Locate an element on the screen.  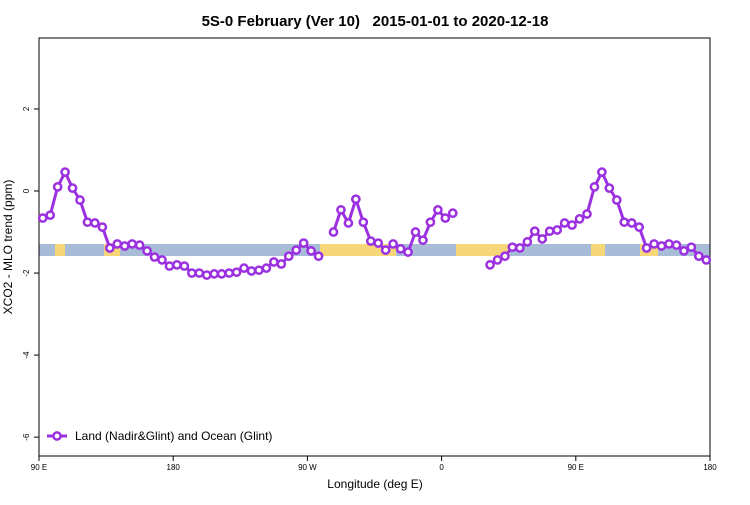
y-tick-label: -6 is located at coordinates (26, 437).